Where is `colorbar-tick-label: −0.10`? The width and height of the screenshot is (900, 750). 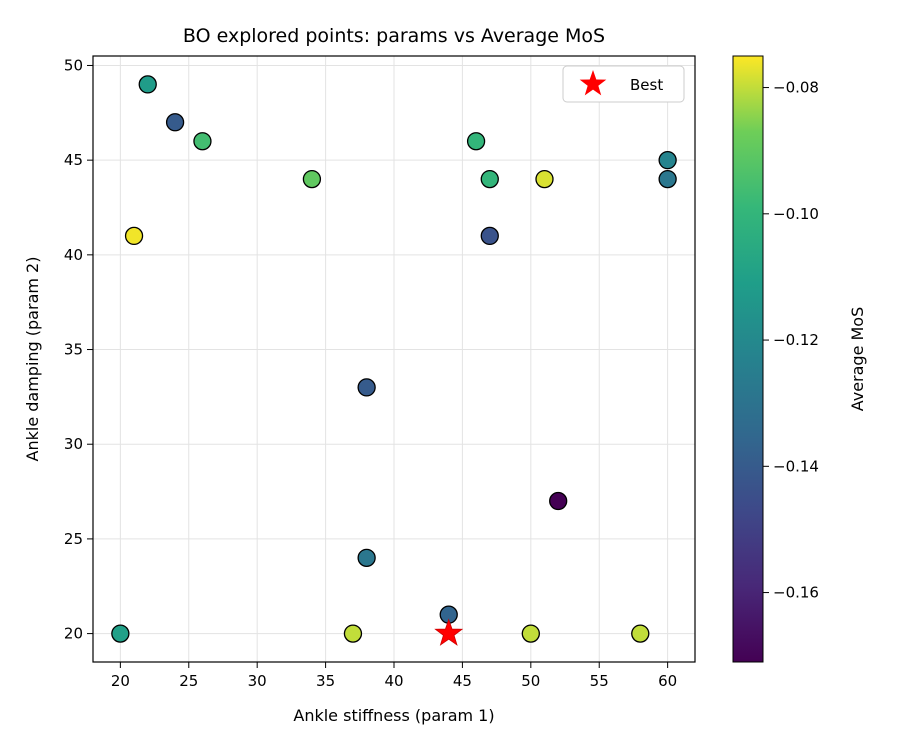 colorbar-tick-label: −0.10 is located at coordinates (796, 214).